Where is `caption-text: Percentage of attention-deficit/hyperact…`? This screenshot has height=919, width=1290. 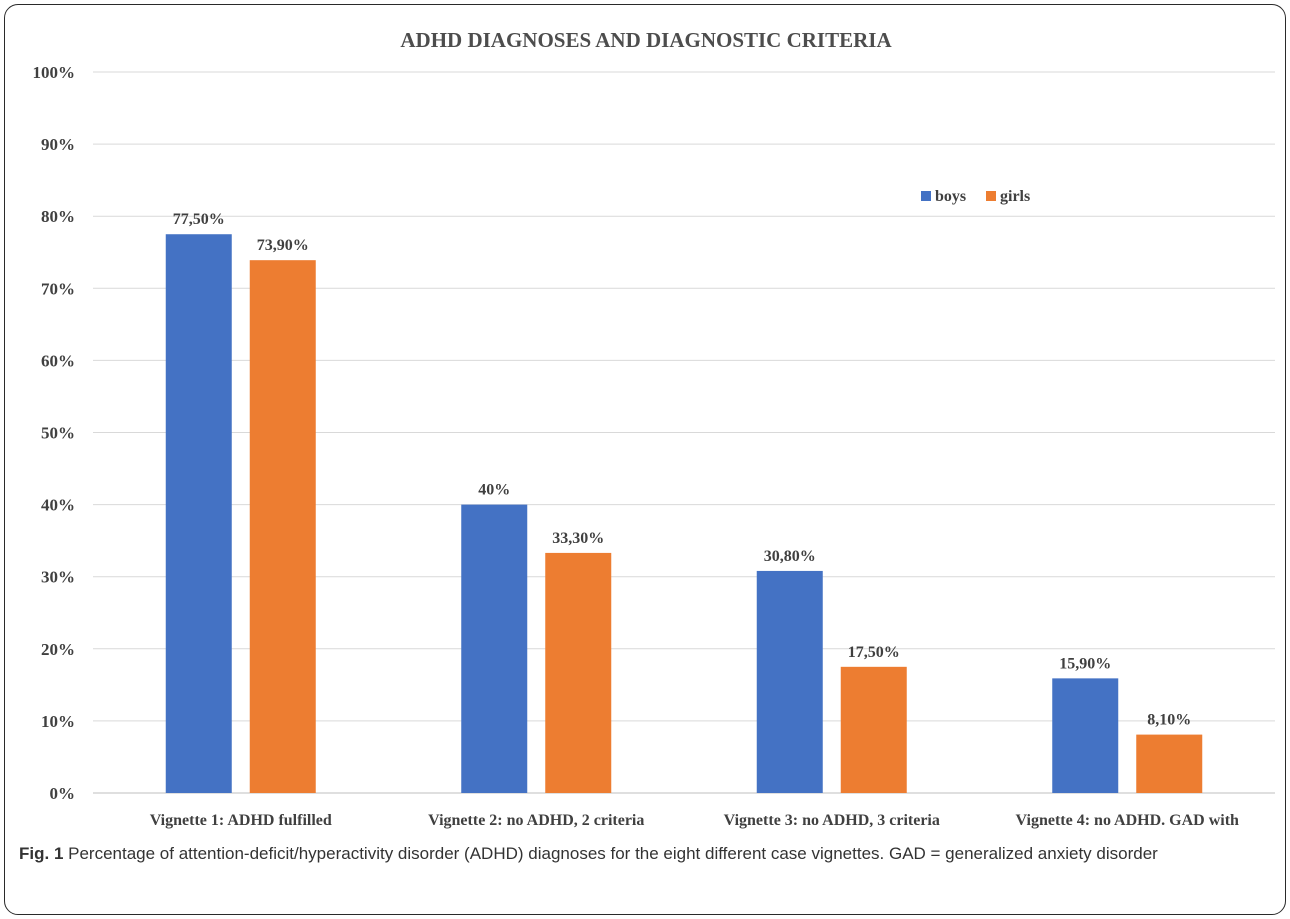 caption-text: Percentage of attention-deficit/hyperact… is located at coordinates (610, 853).